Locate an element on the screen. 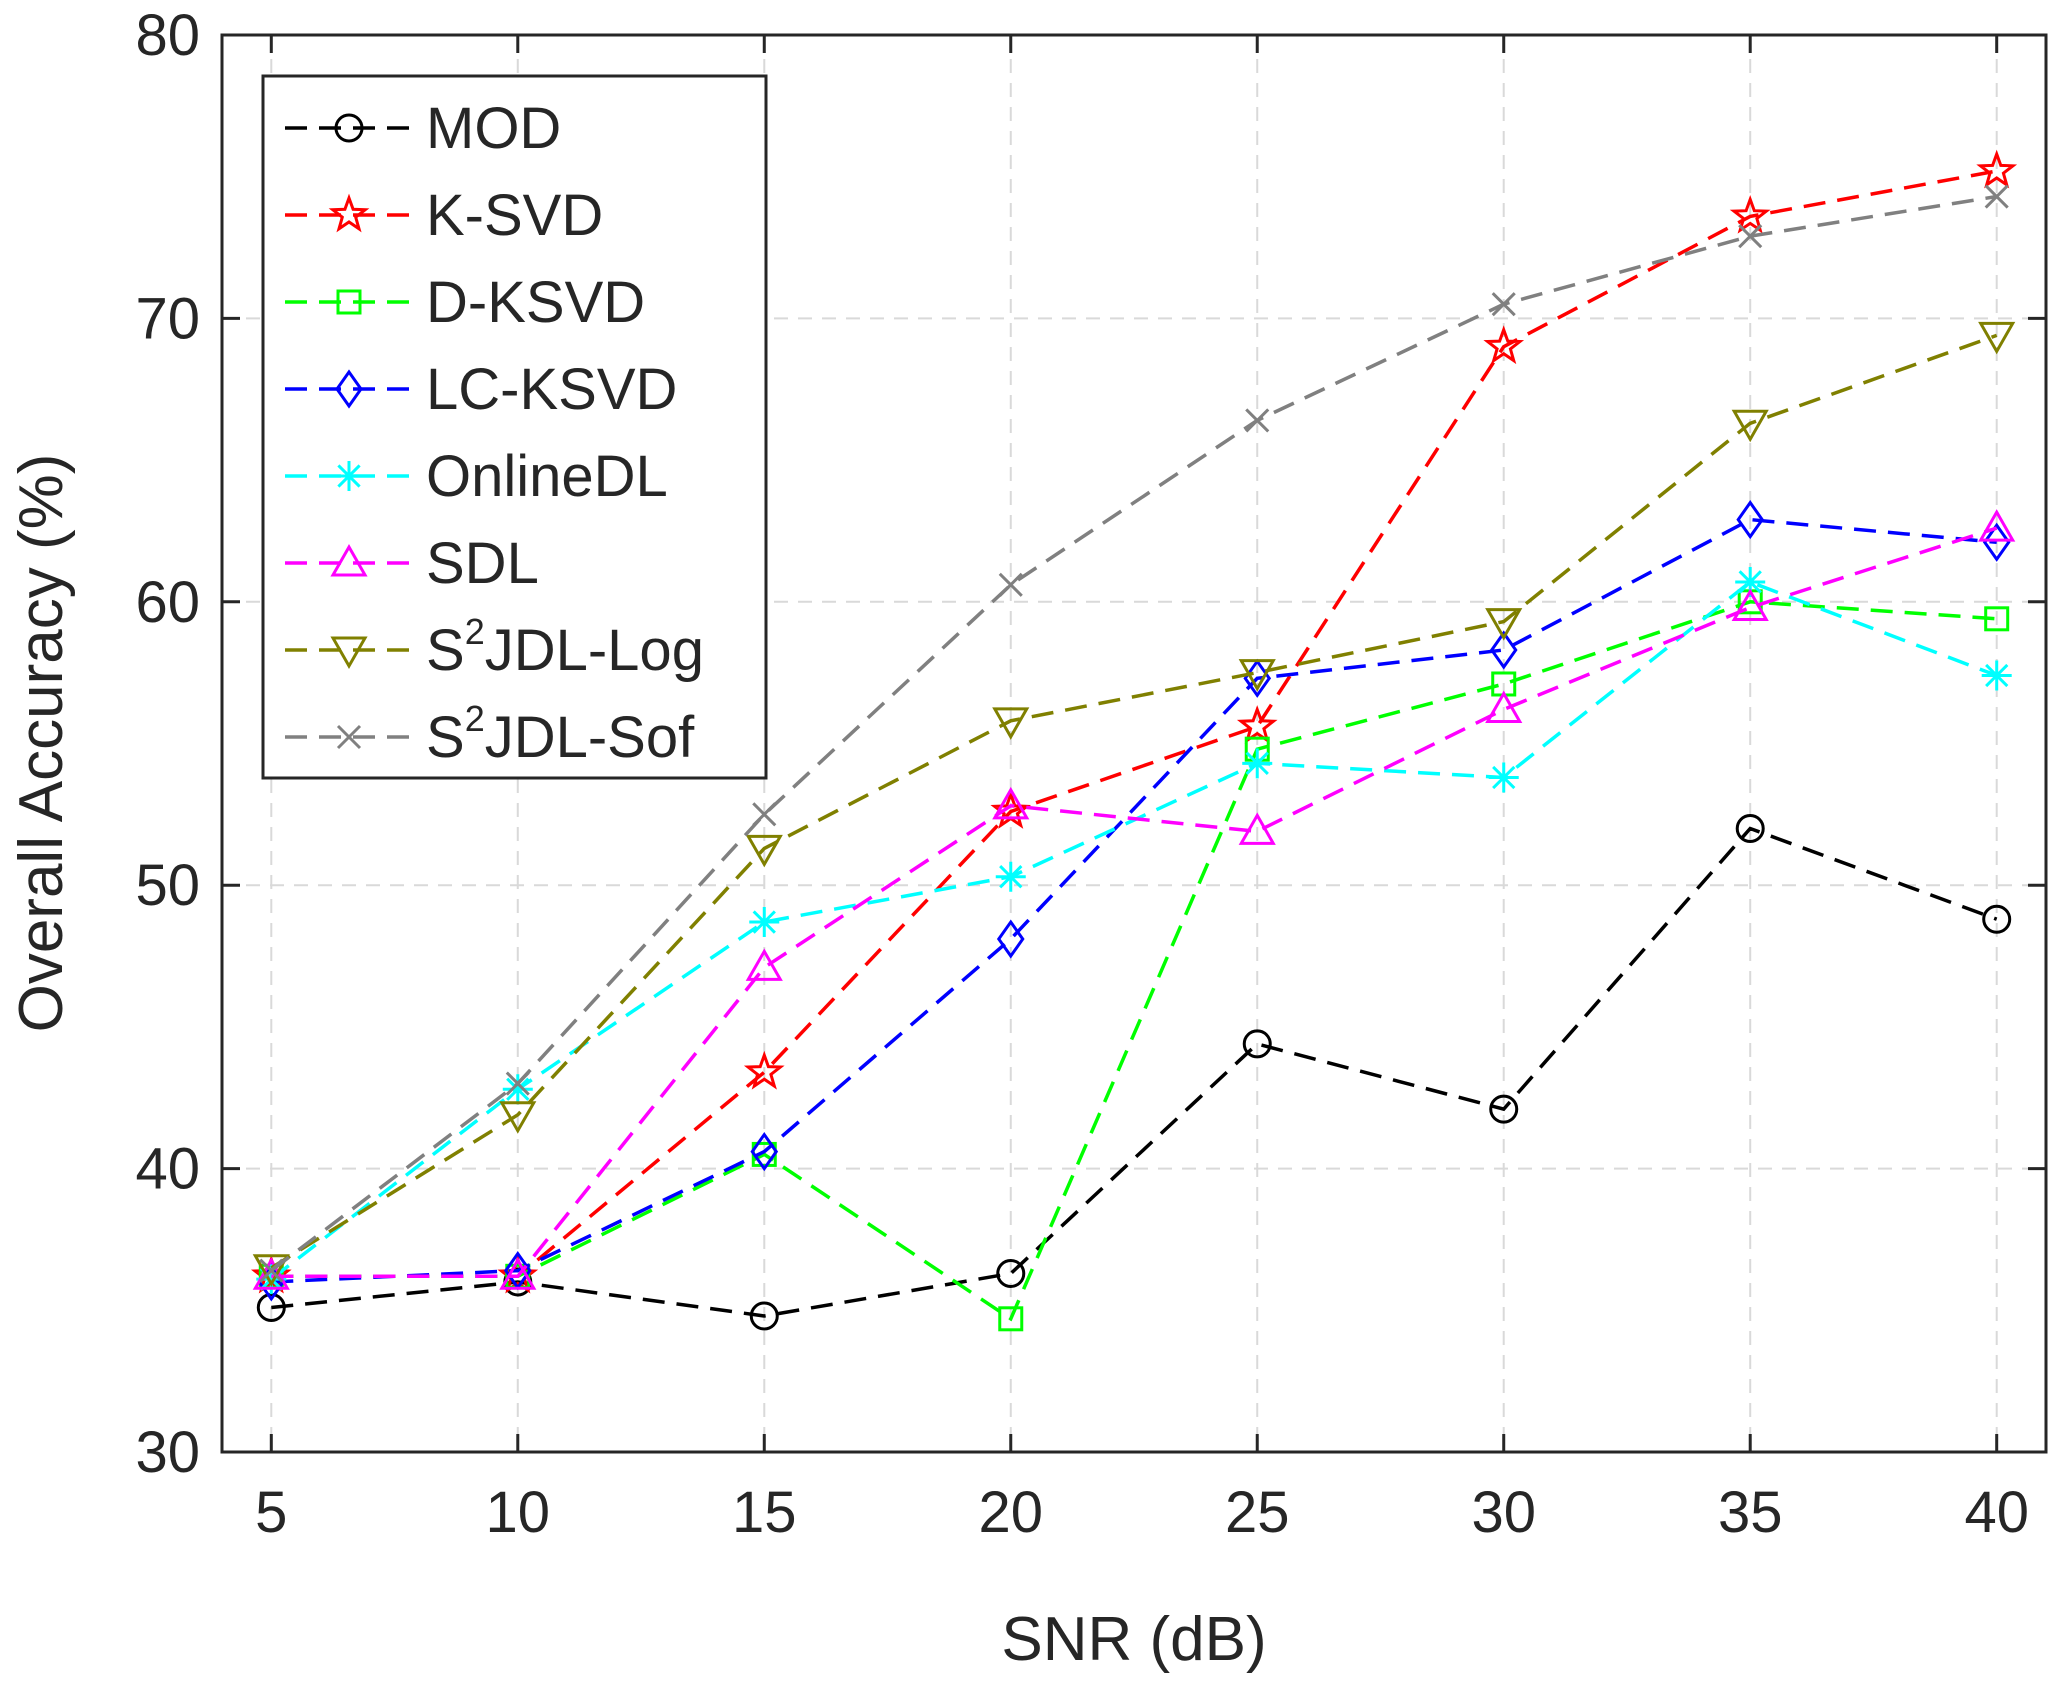 The image size is (2068, 1683). y-tick-label: 50 is located at coordinates (167, 885).